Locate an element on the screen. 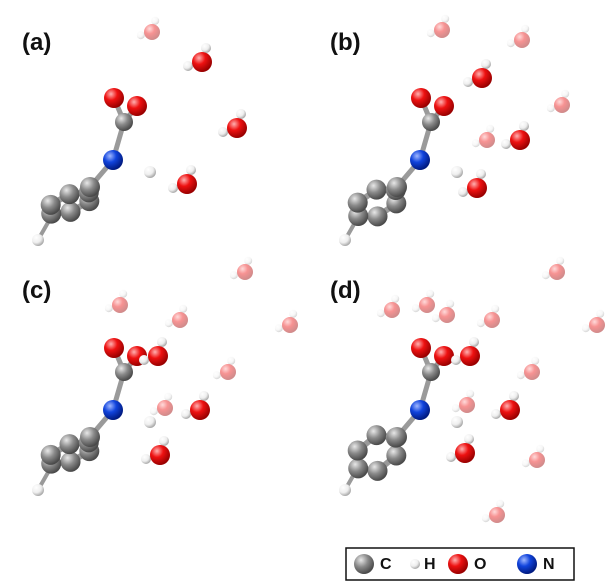  panel-label: (a) is located at coordinates (36, 42).